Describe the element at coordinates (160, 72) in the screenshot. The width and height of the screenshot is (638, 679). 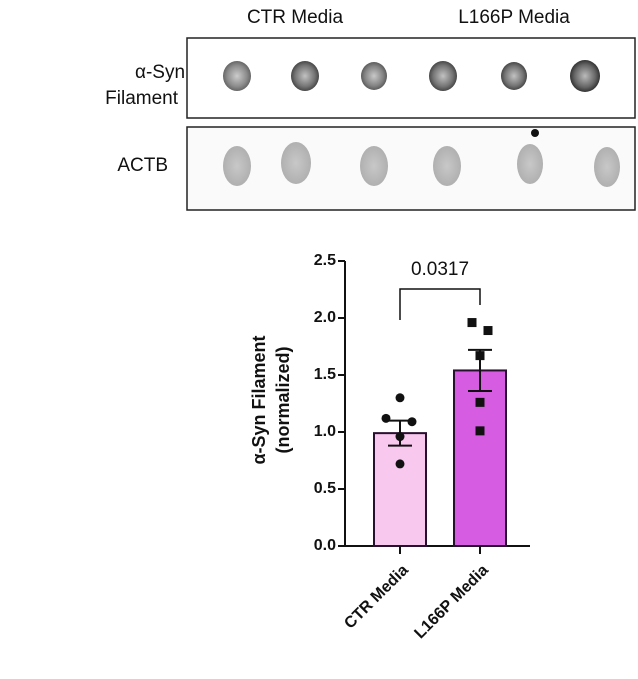
I see `row-label: α-Syn` at that location.